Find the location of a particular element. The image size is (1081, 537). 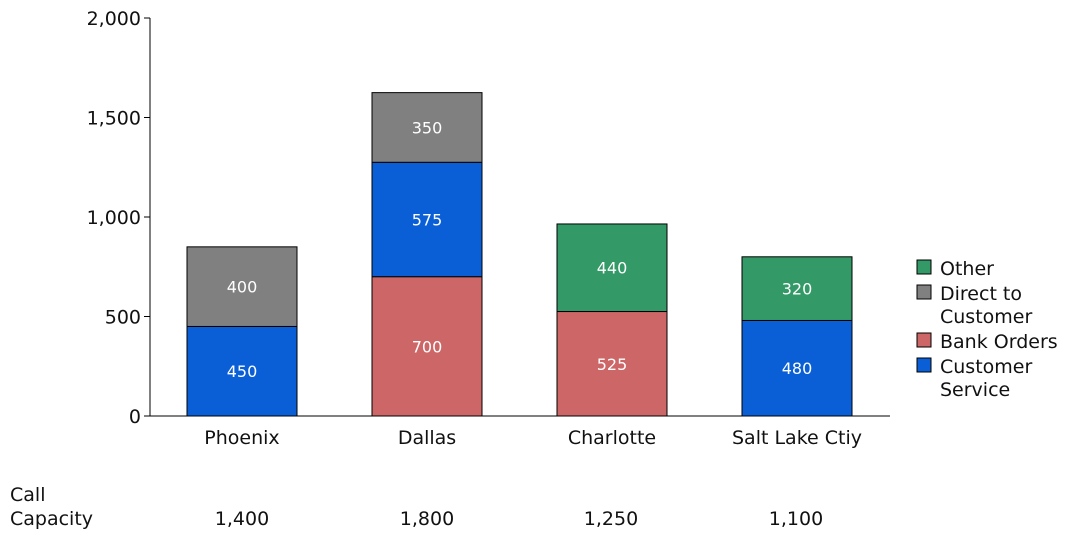

data-label-other-salt-lake-ctiy: 320 is located at coordinates (797, 289).